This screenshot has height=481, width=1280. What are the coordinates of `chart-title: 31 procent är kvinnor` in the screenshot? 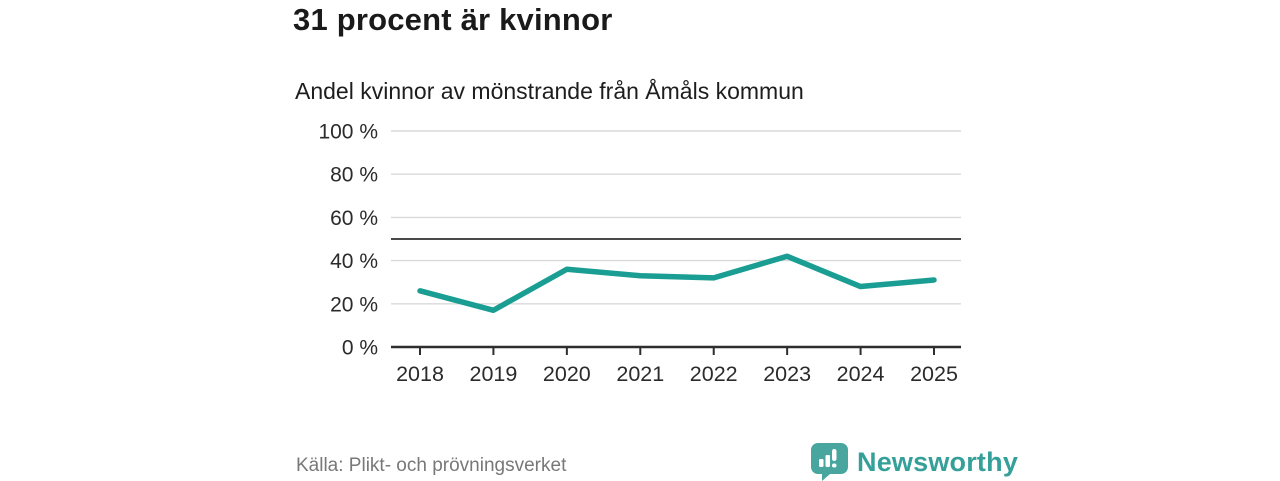 It's located at (453, 19).